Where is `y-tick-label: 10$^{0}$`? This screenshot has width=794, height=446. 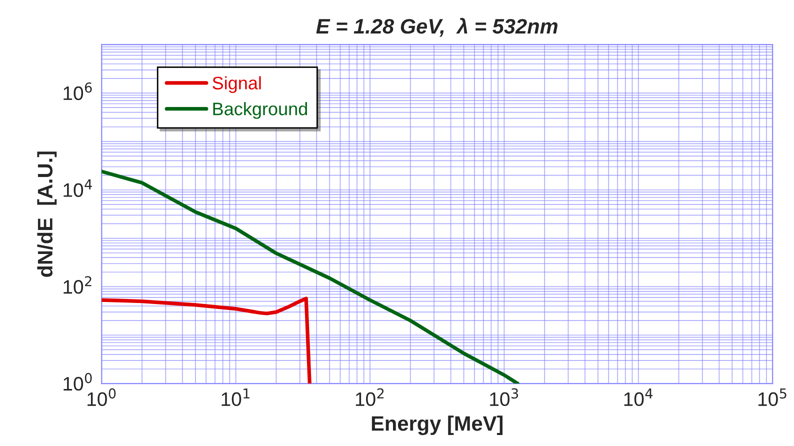 y-tick-label: 10$^{0}$ is located at coordinates (78, 381).